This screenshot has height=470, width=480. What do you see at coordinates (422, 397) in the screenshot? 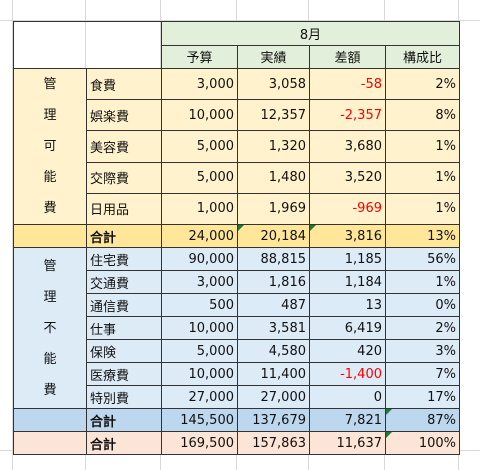
I see `ratio-cell: 17%` at bounding box center [422, 397].